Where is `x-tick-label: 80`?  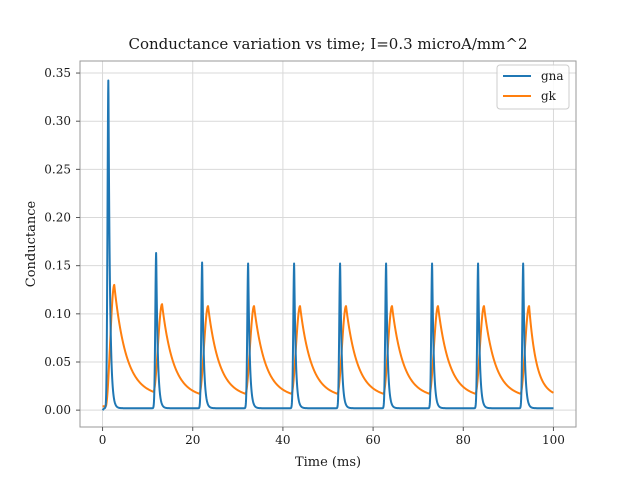 x-tick-label: 80 is located at coordinates (463, 440).